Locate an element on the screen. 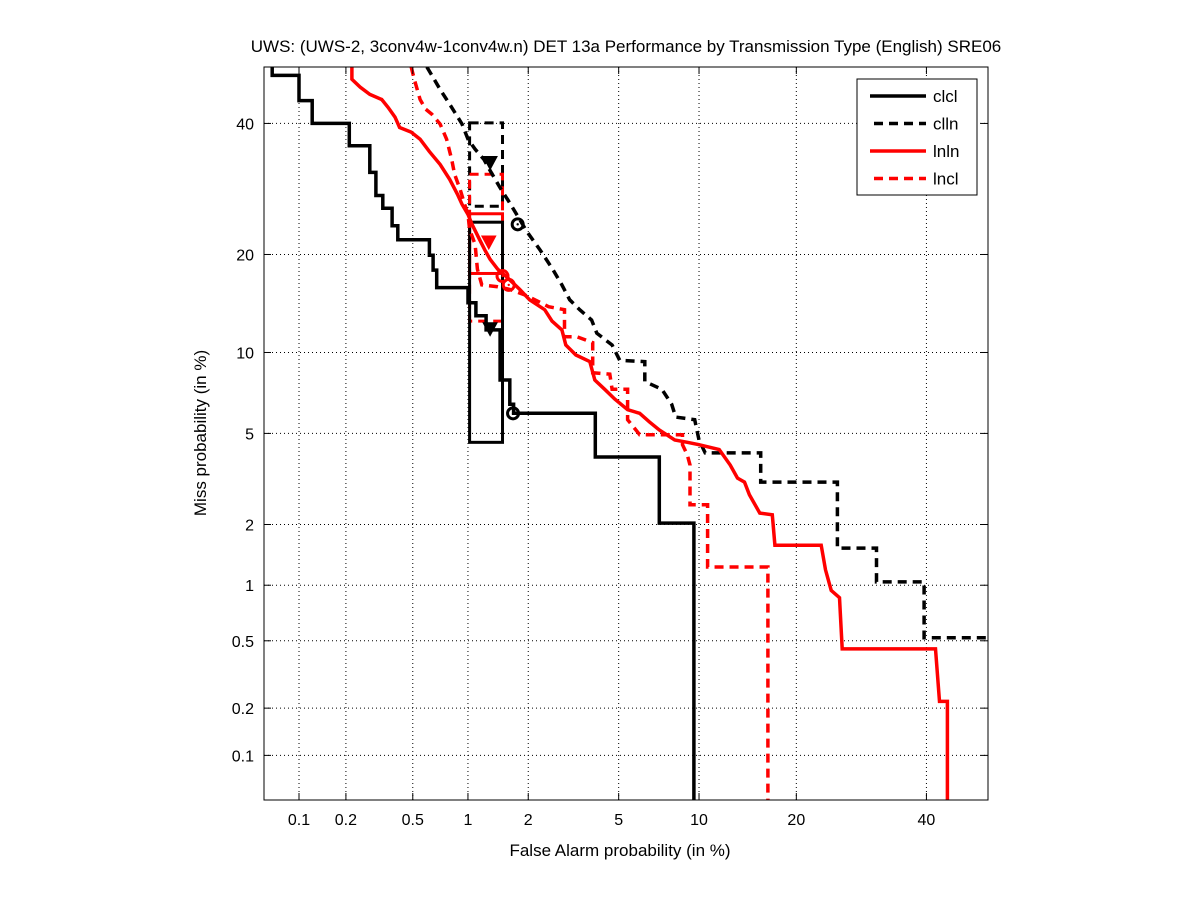  confidence-box-clln is located at coordinates (486, 164).